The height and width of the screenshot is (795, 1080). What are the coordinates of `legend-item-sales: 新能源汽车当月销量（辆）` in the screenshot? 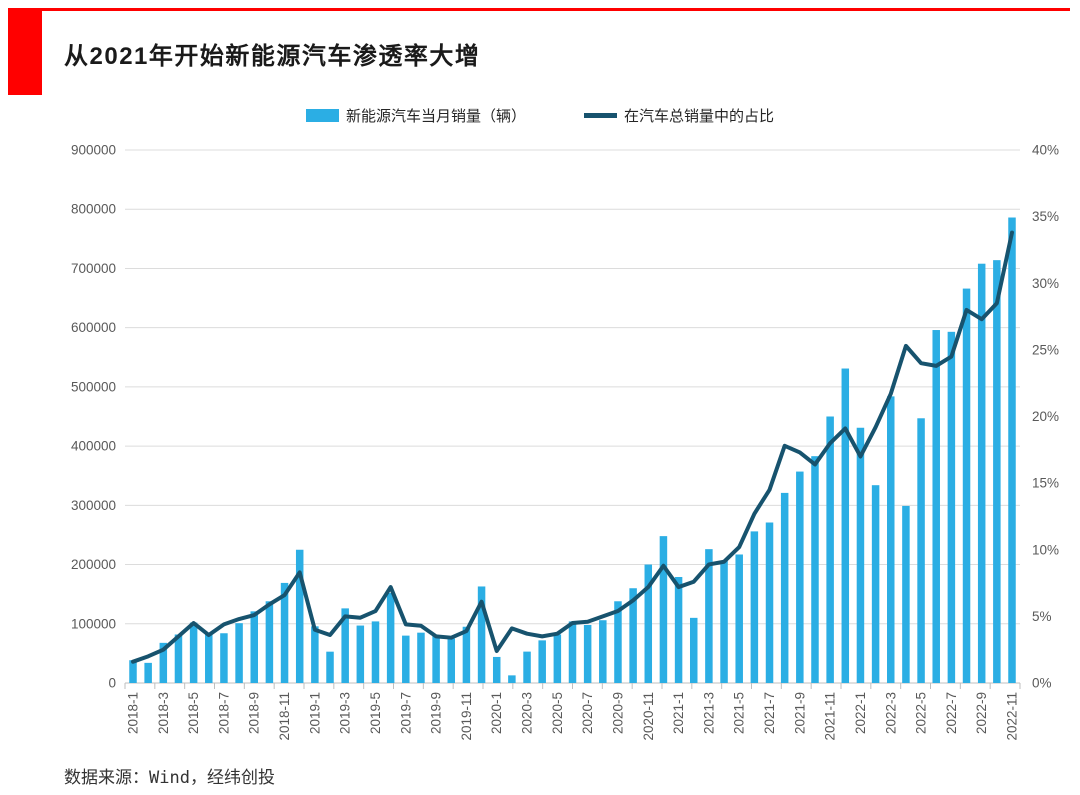 It's located at (415, 115).